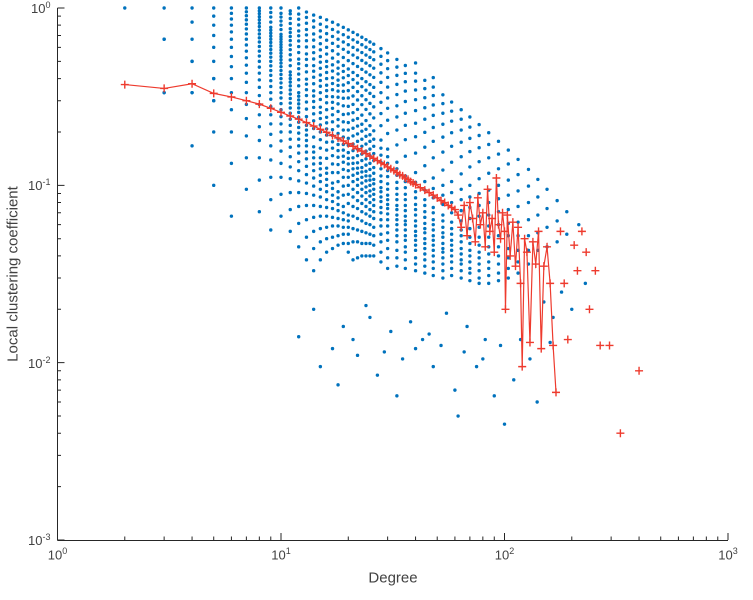  I want to click on x-tick-label-0: 10⁰, so click(57, 554).